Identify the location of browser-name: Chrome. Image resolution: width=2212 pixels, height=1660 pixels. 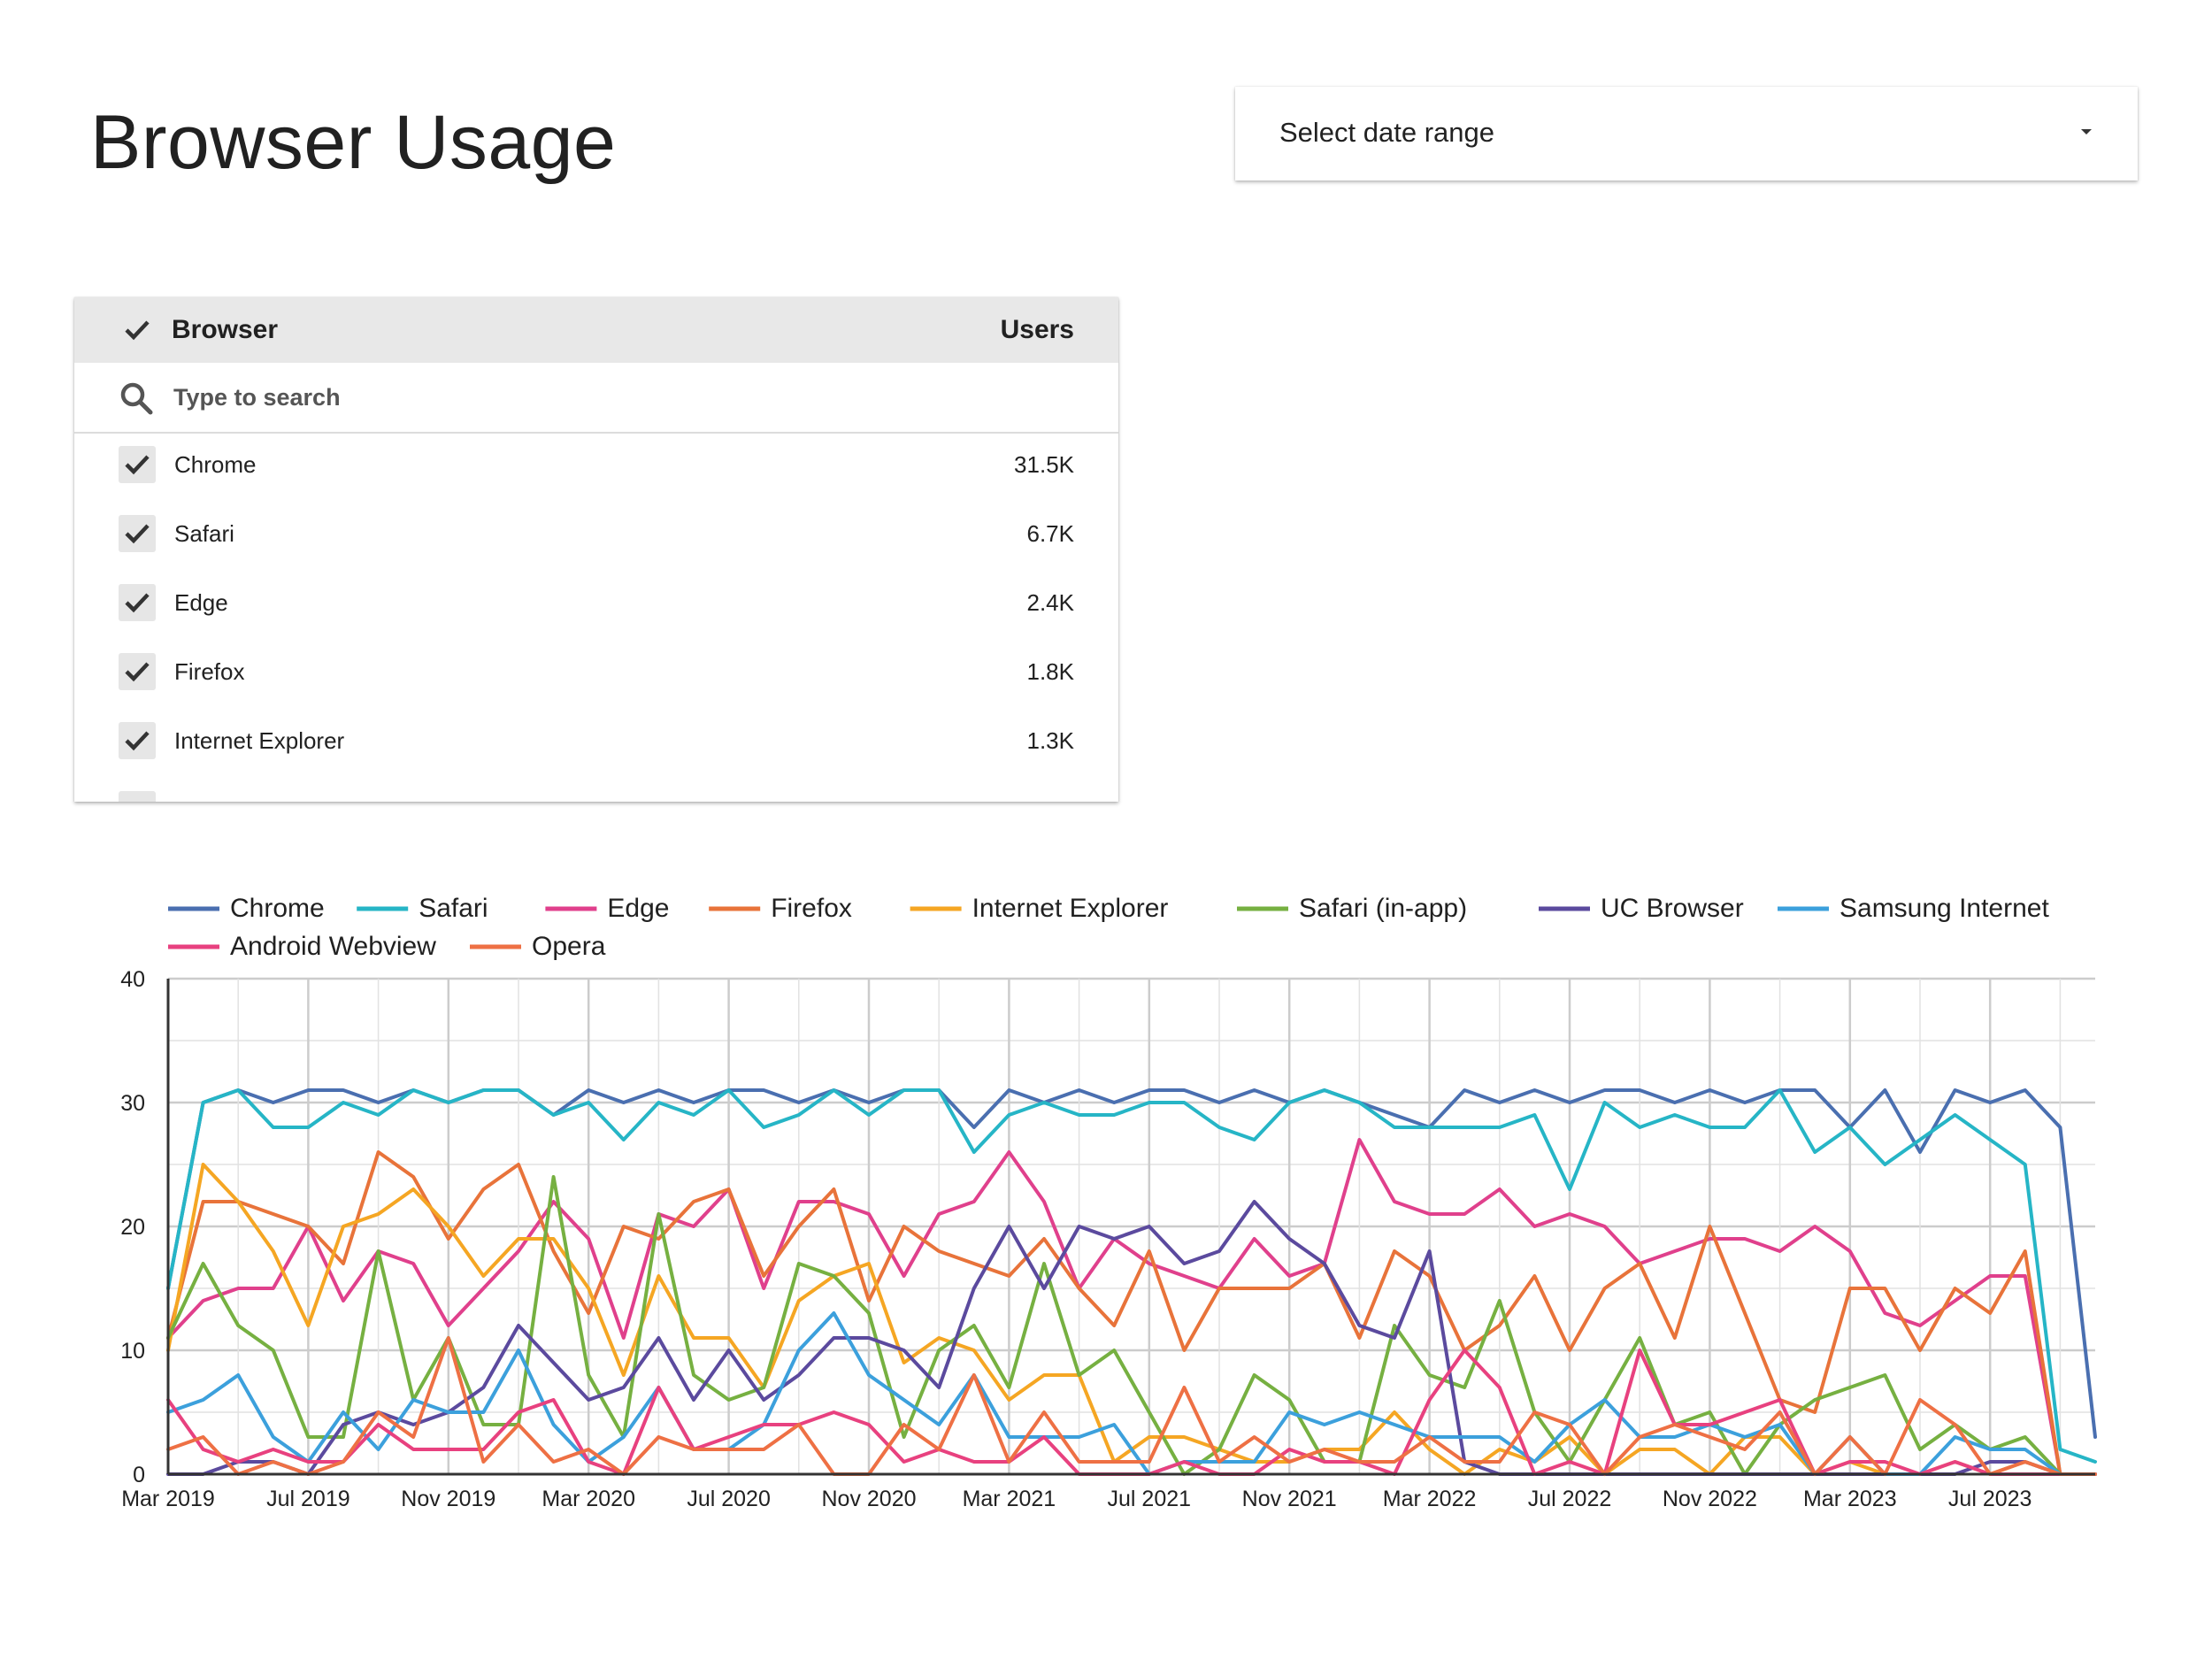
(216, 465).